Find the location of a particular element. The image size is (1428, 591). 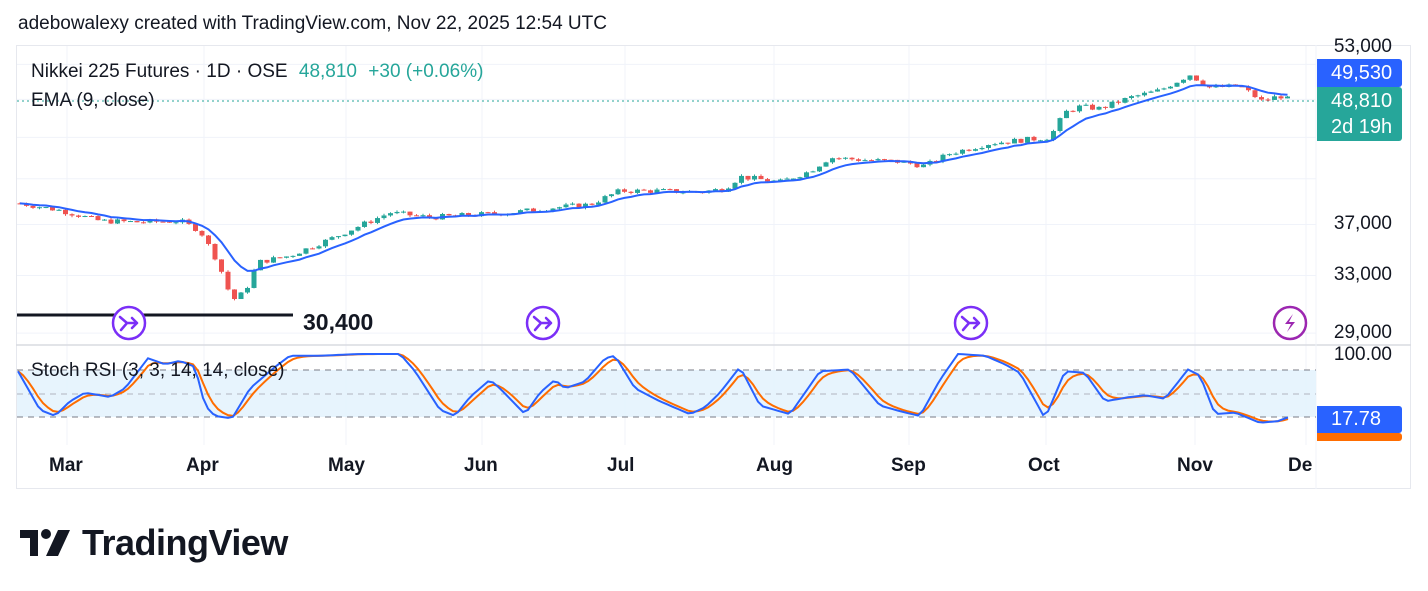

time-axis-label: Jul is located at coordinates (621, 465).